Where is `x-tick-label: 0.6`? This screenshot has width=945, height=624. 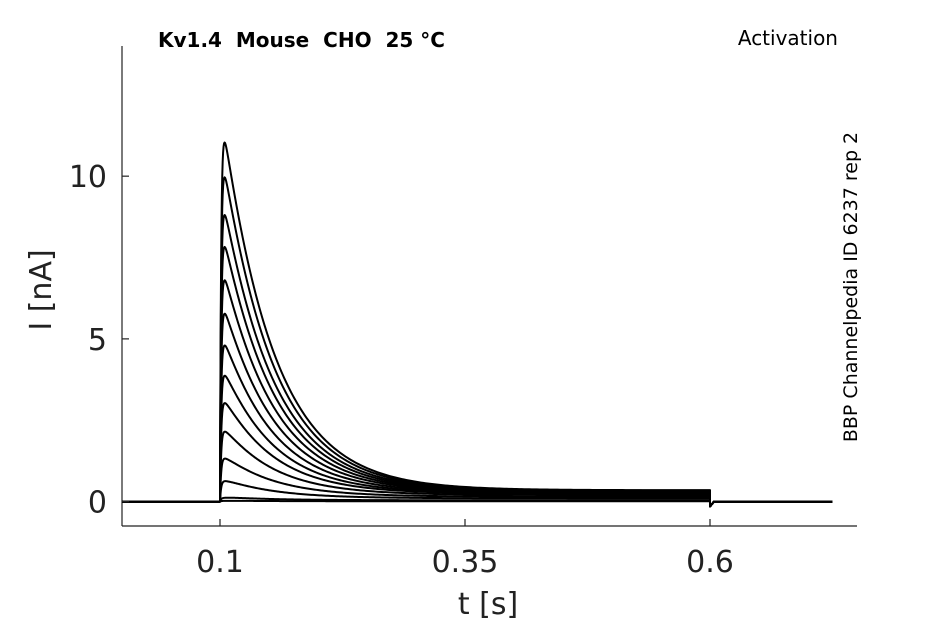
x-tick-label: 0.6 is located at coordinates (710, 562).